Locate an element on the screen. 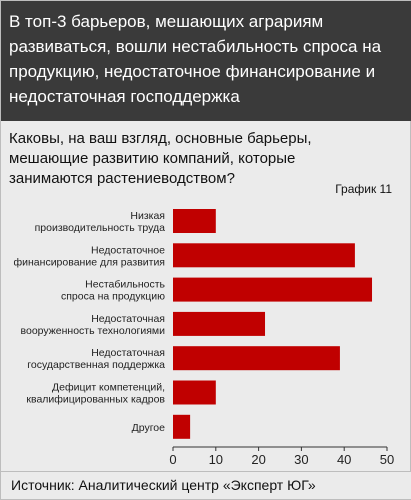  chart-number: График 11 is located at coordinates (363, 189).